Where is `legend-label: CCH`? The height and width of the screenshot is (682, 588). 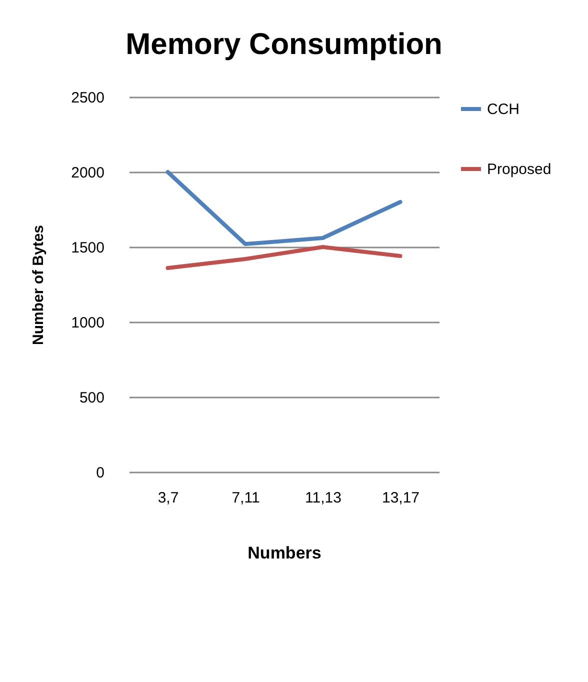 legend-label: CCH is located at coordinates (503, 109).